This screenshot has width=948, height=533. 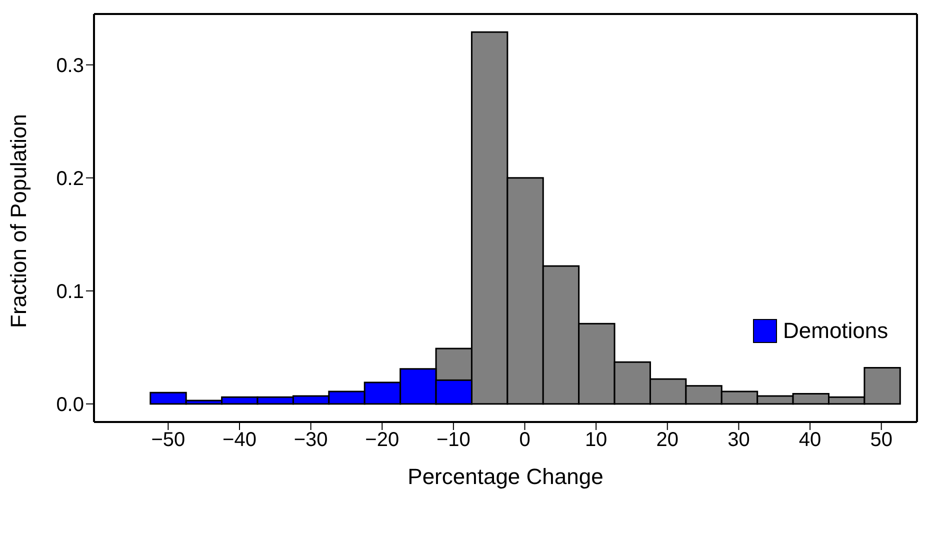 What do you see at coordinates (881, 440) in the screenshot?
I see `x-tick-label: 50` at bounding box center [881, 440].